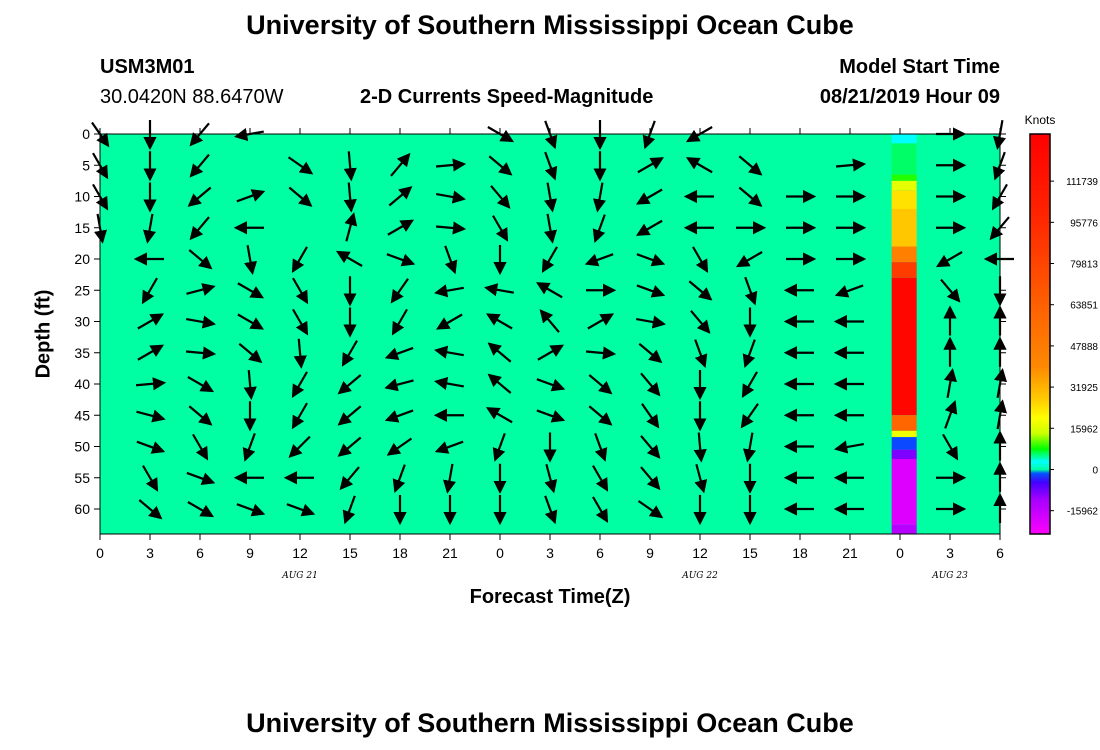 The image size is (1100, 750). What do you see at coordinates (82, 447) in the screenshot?
I see `y-tick-label: 50` at bounding box center [82, 447].